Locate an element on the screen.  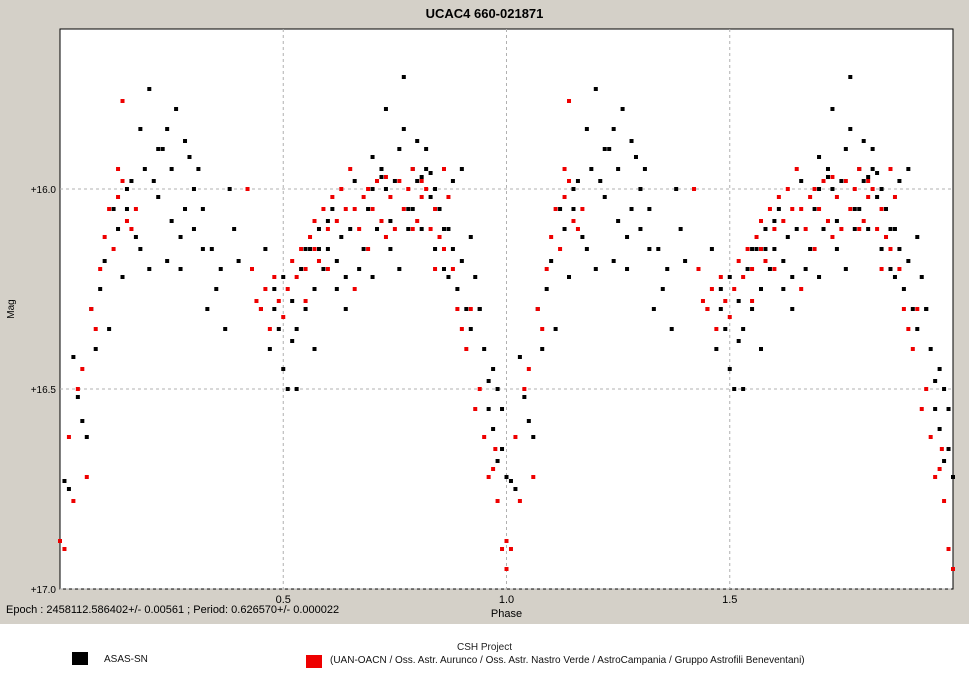
y-axis-label: Mag is located at coordinates (11, 308).